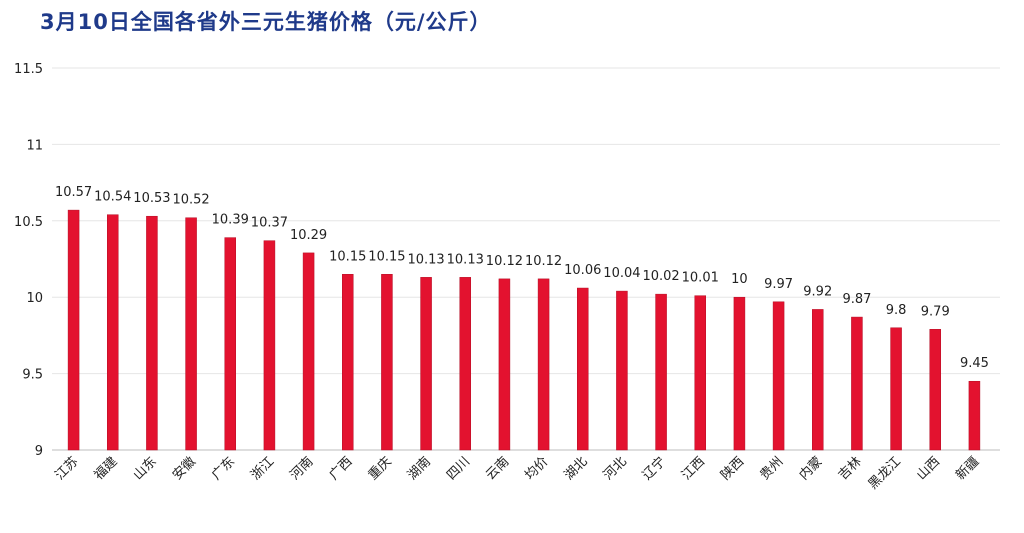 The width and height of the screenshot is (1024, 533). Describe the element at coordinates (928, 468) in the screenshot. I see `x-tick-label: 山西` at that location.